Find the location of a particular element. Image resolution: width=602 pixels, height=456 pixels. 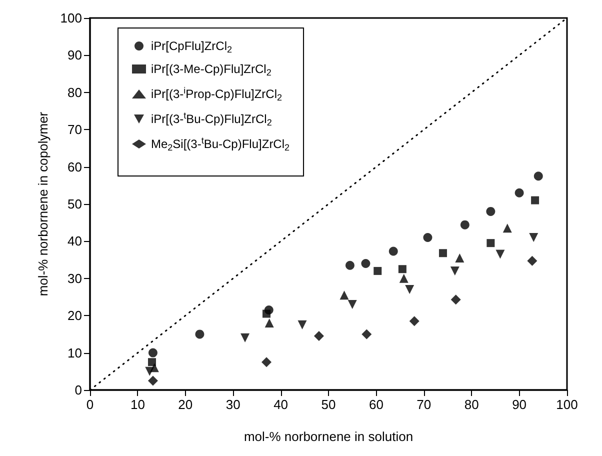

x-tick-label: 90 is located at coordinates (519, 404).